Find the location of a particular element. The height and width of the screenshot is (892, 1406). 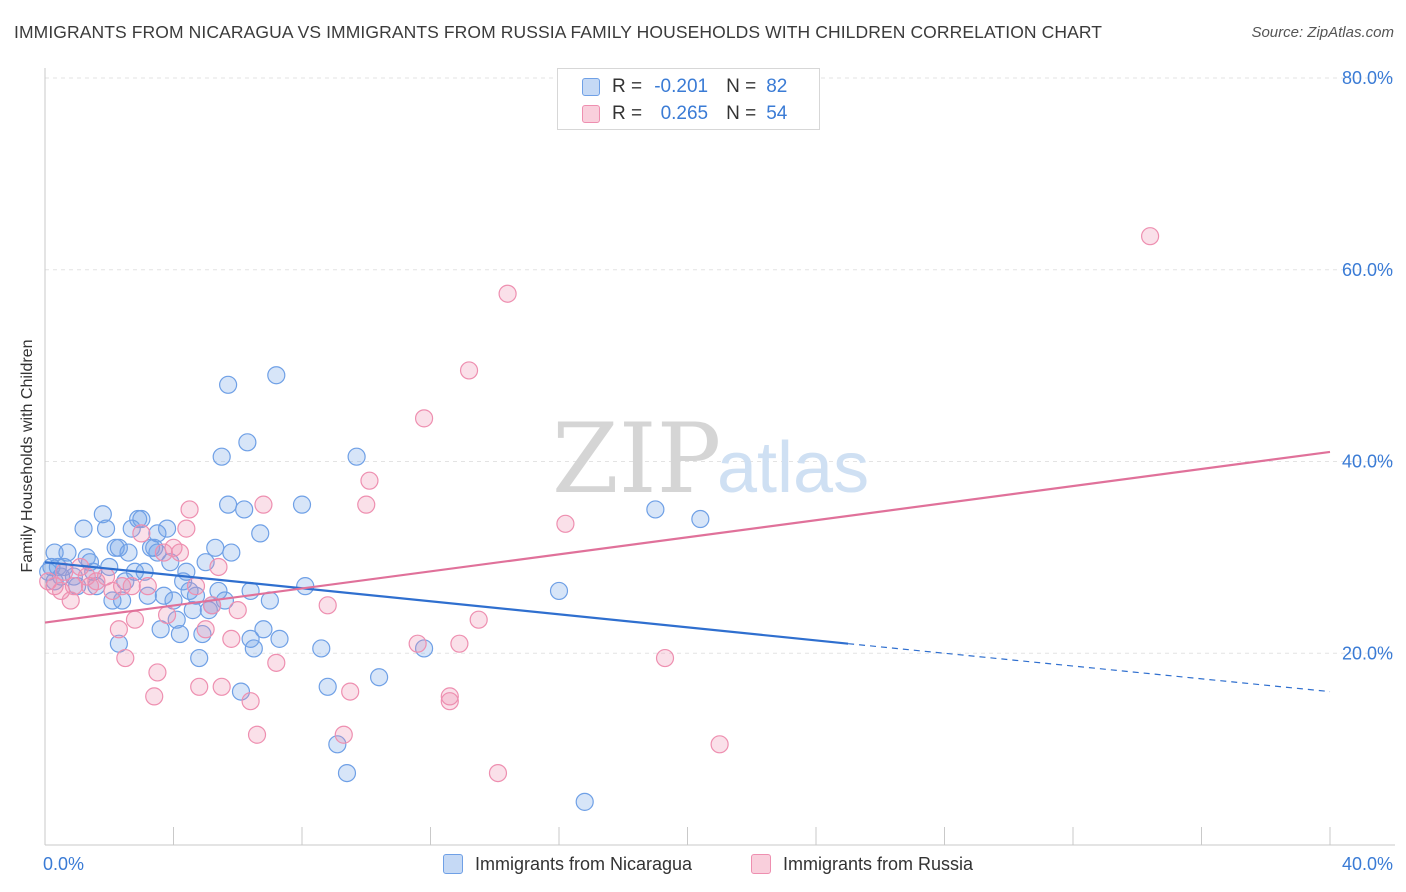

y-tick-label: 80.0% is located at coordinates (1367, 78).